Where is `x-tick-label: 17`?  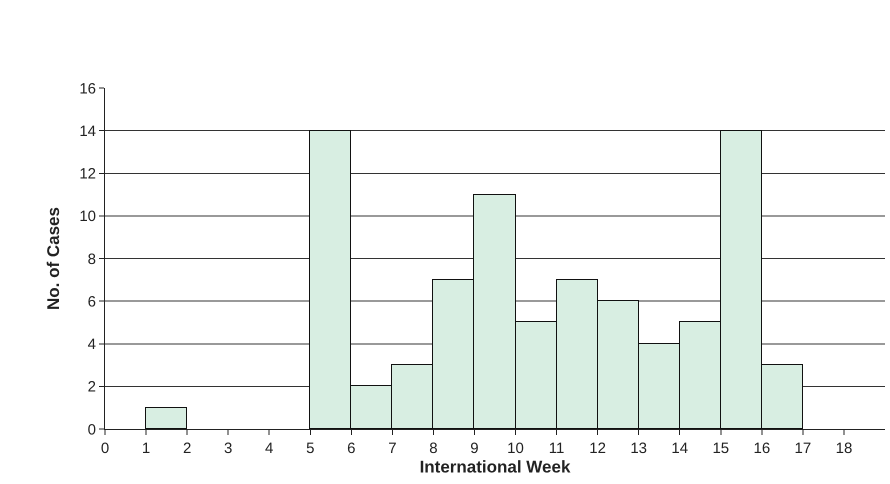
x-tick-label: 17 is located at coordinates (803, 448).